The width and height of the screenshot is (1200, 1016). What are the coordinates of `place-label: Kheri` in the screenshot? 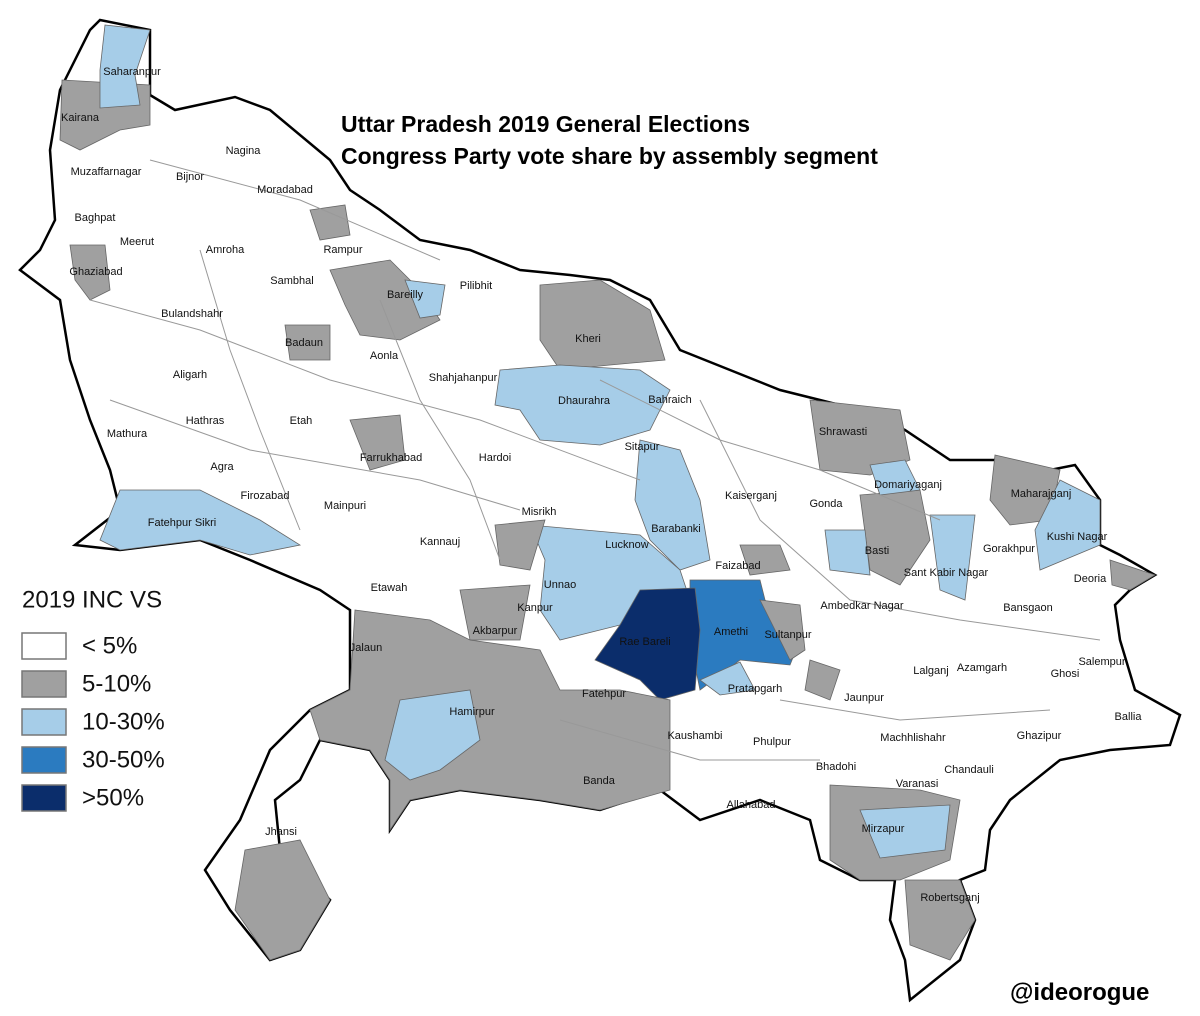 It's located at (588, 339).